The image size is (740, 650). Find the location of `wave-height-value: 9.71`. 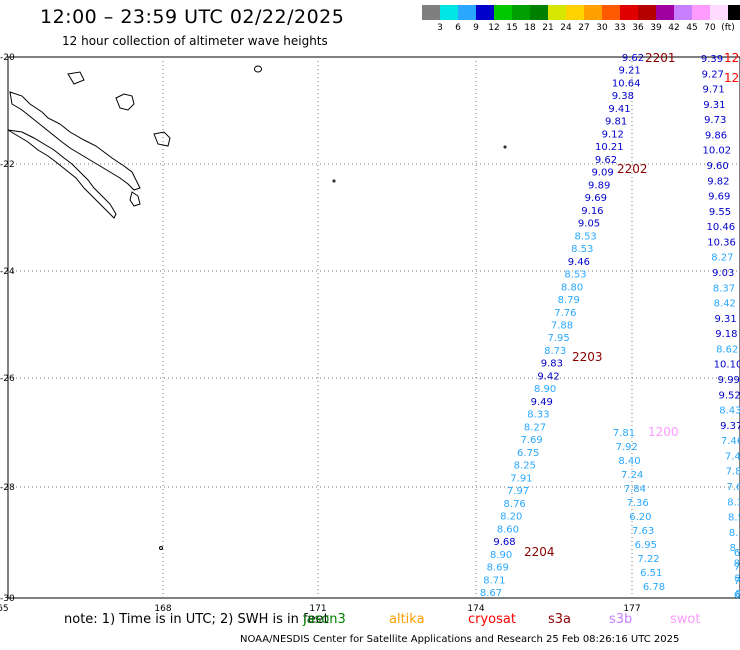

wave-height-value: 9.71 is located at coordinates (713, 90).